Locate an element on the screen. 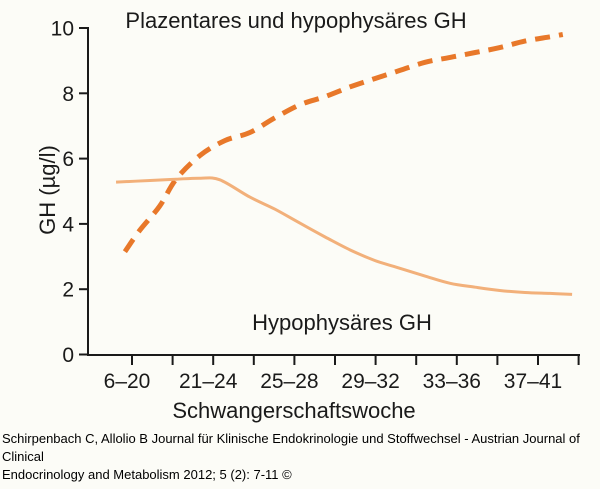 This screenshot has width=600, height=489. x-tick-label: 21–24 is located at coordinates (208, 381).